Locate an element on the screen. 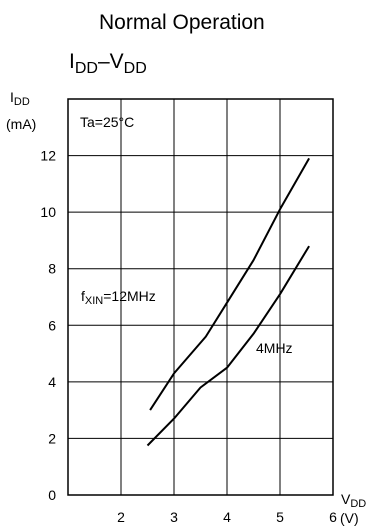  x-tick-label: 6 is located at coordinates (333, 517).